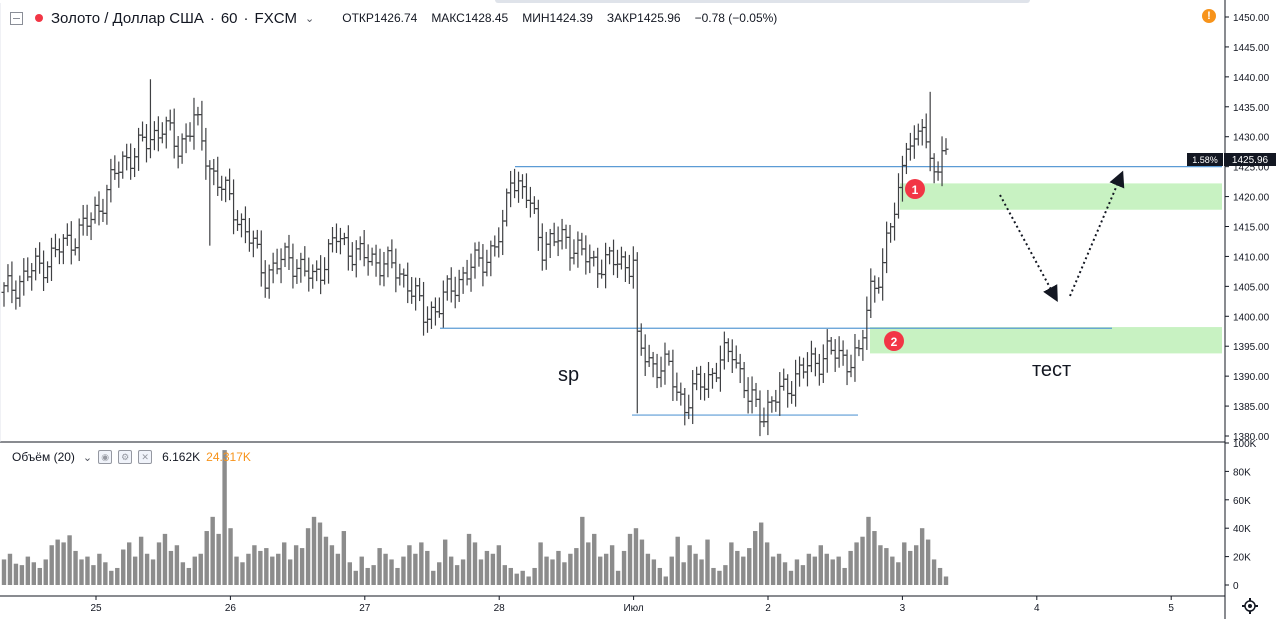 This screenshot has height=619, width=1280. I want to click on settings-icon: ⚙, so click(125, 457).